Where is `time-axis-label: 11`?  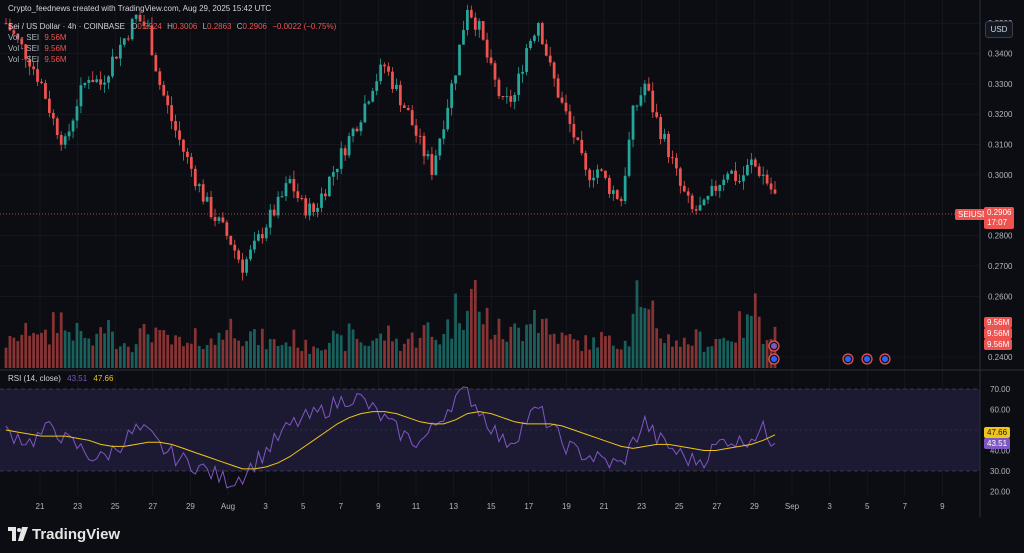 time-axis-label: 11 is located at coordinates (416, 506).